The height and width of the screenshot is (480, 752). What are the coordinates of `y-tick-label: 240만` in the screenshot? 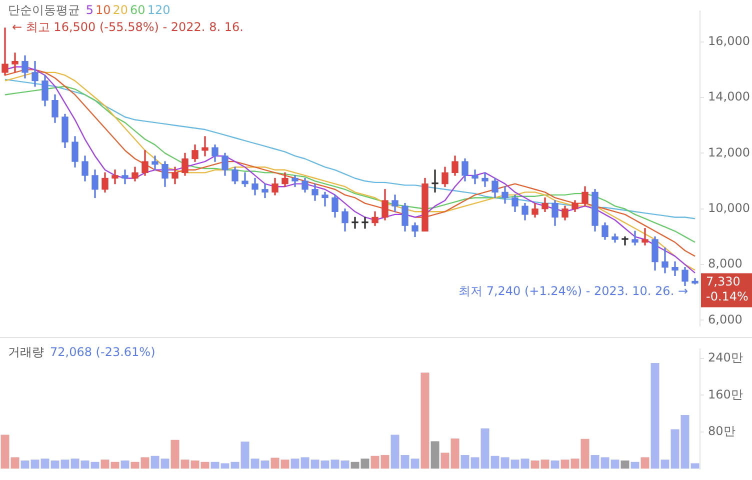 It's located at (725, 357).